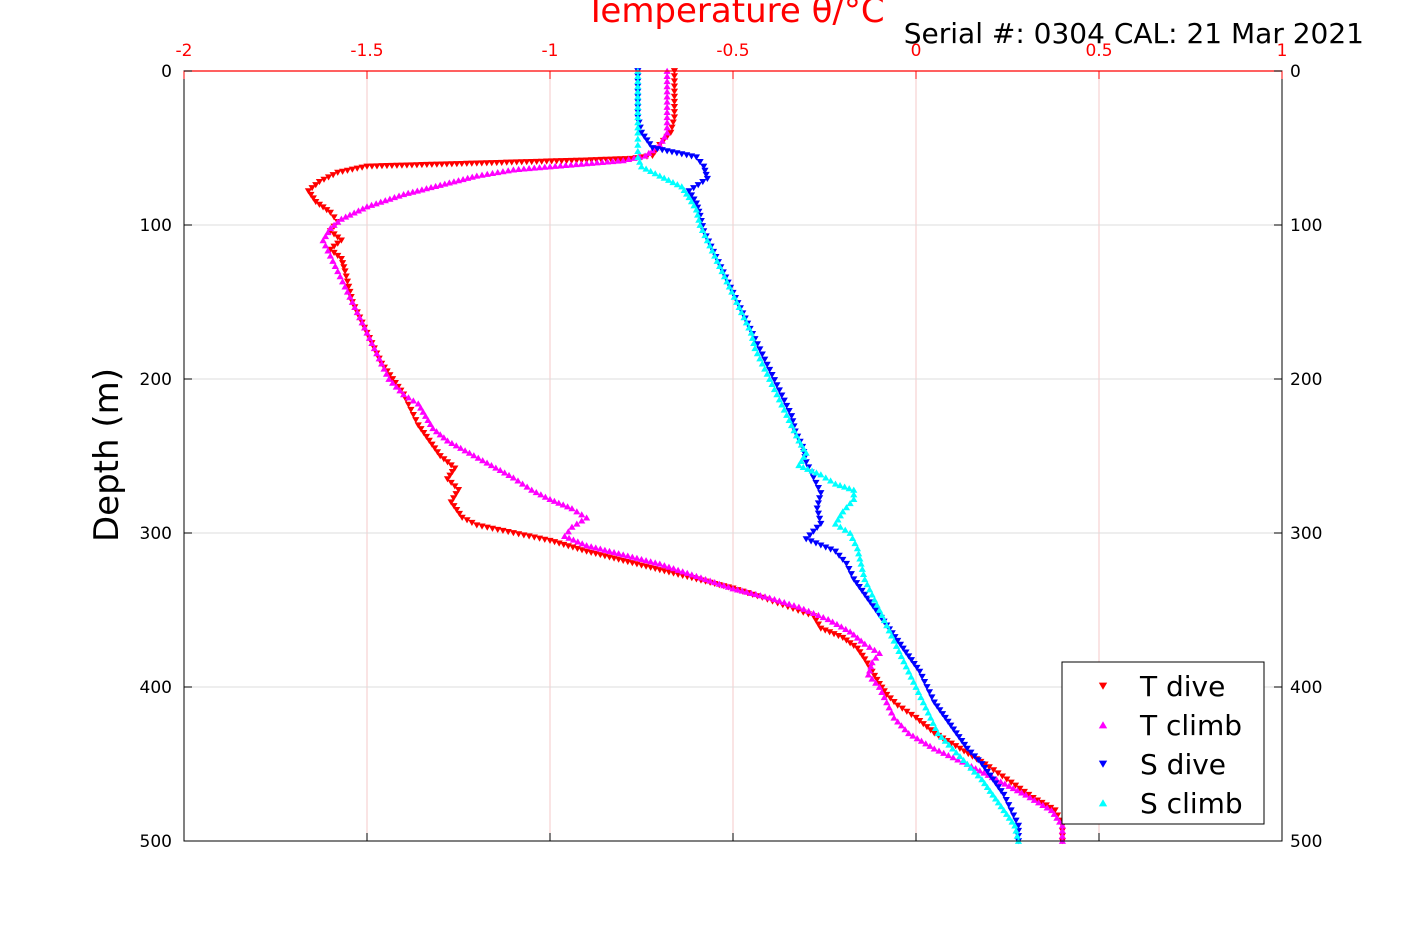  Describe the element at coordinates (1103, 725) in the screenshot. I see `legend-marker` at that location.